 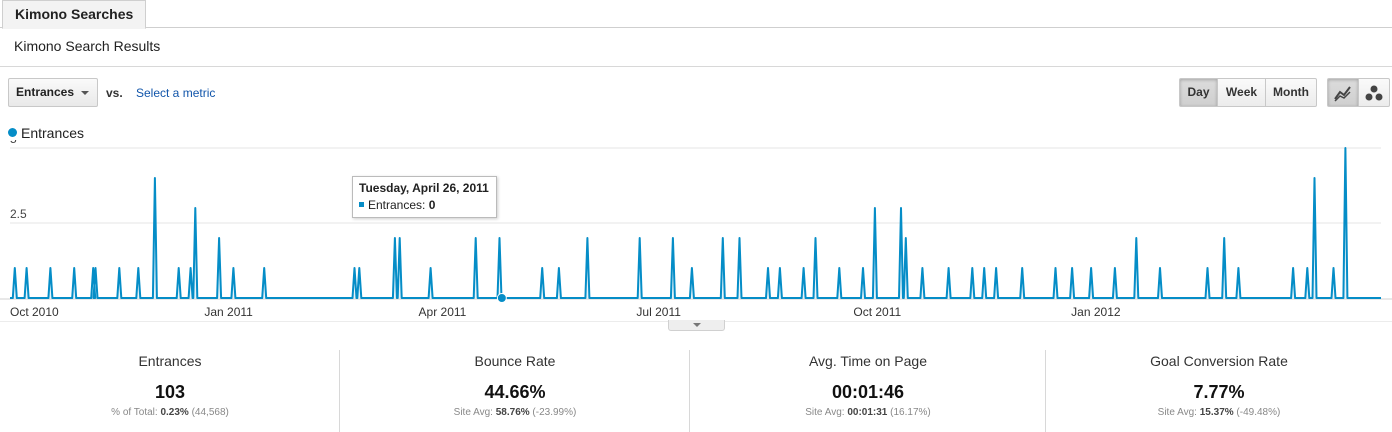 I want to click on tab-kimono-searches: Kimono Searches, so click(x=74, y=14).